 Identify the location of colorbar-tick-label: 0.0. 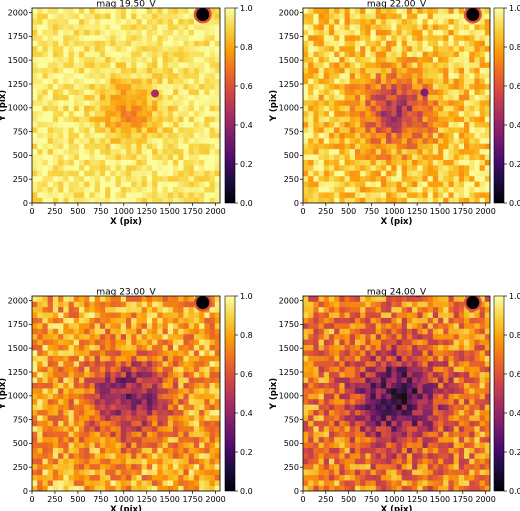
(514, 203).